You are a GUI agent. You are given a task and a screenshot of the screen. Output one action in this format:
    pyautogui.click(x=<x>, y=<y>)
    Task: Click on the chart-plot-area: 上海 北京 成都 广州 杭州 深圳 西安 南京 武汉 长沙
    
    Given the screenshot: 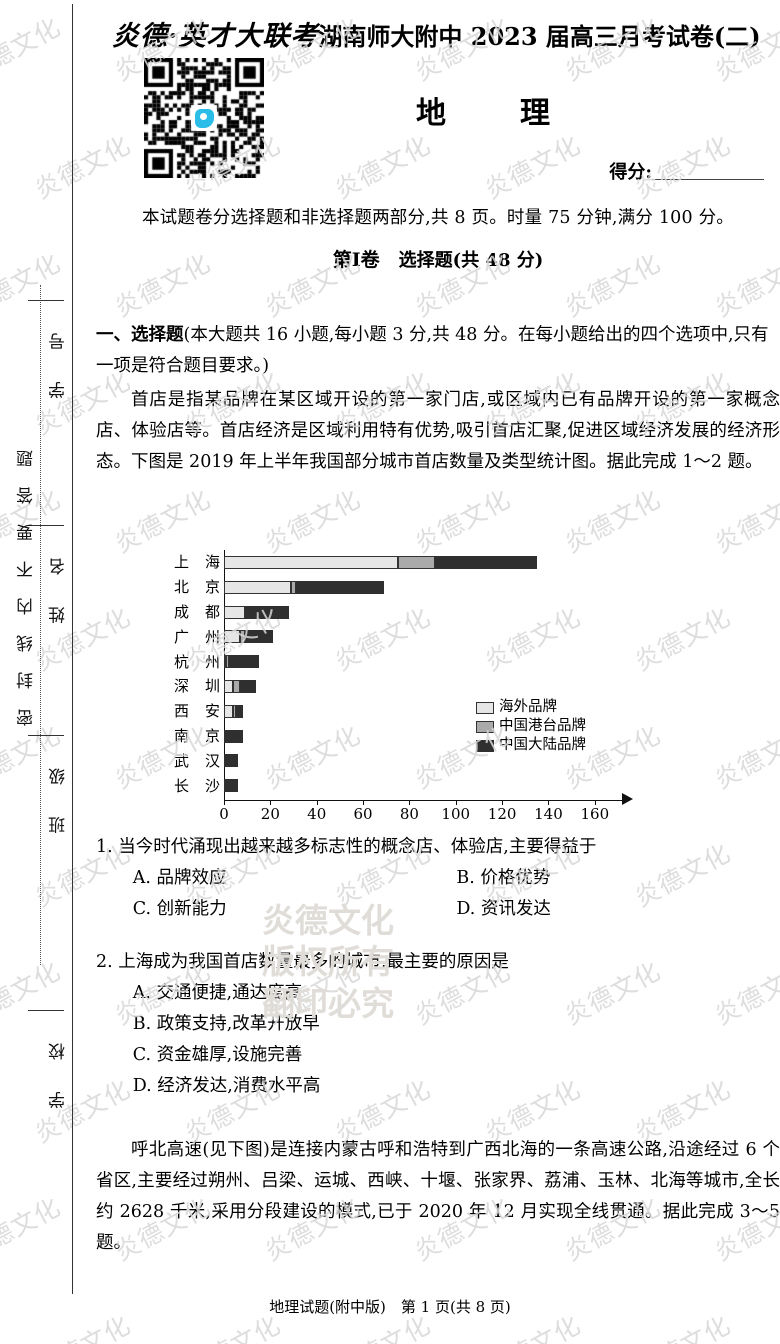 What is the action you would take?
    pyautogui.click(x=396, y=674)
    